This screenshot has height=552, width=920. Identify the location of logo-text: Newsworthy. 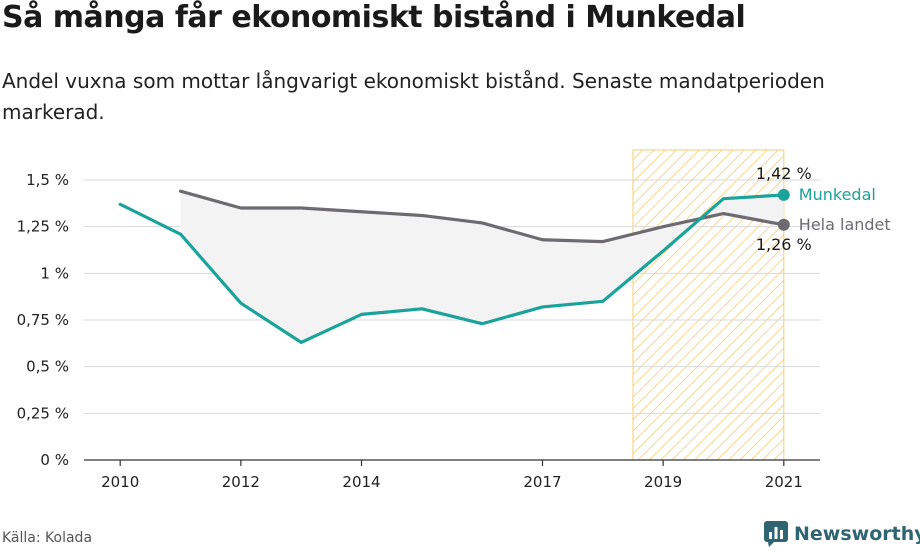
(857, 534).